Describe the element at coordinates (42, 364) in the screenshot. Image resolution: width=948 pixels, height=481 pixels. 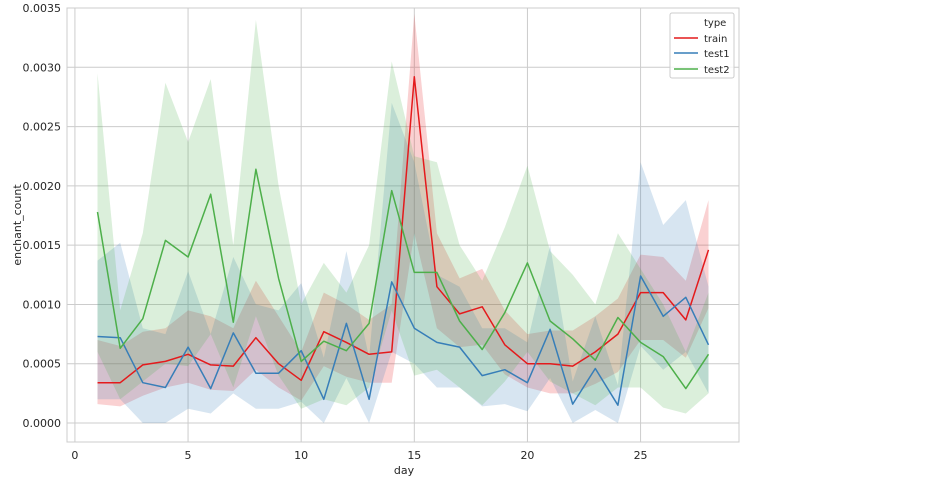
I see `y-tick-label: 0.0005` at that location.